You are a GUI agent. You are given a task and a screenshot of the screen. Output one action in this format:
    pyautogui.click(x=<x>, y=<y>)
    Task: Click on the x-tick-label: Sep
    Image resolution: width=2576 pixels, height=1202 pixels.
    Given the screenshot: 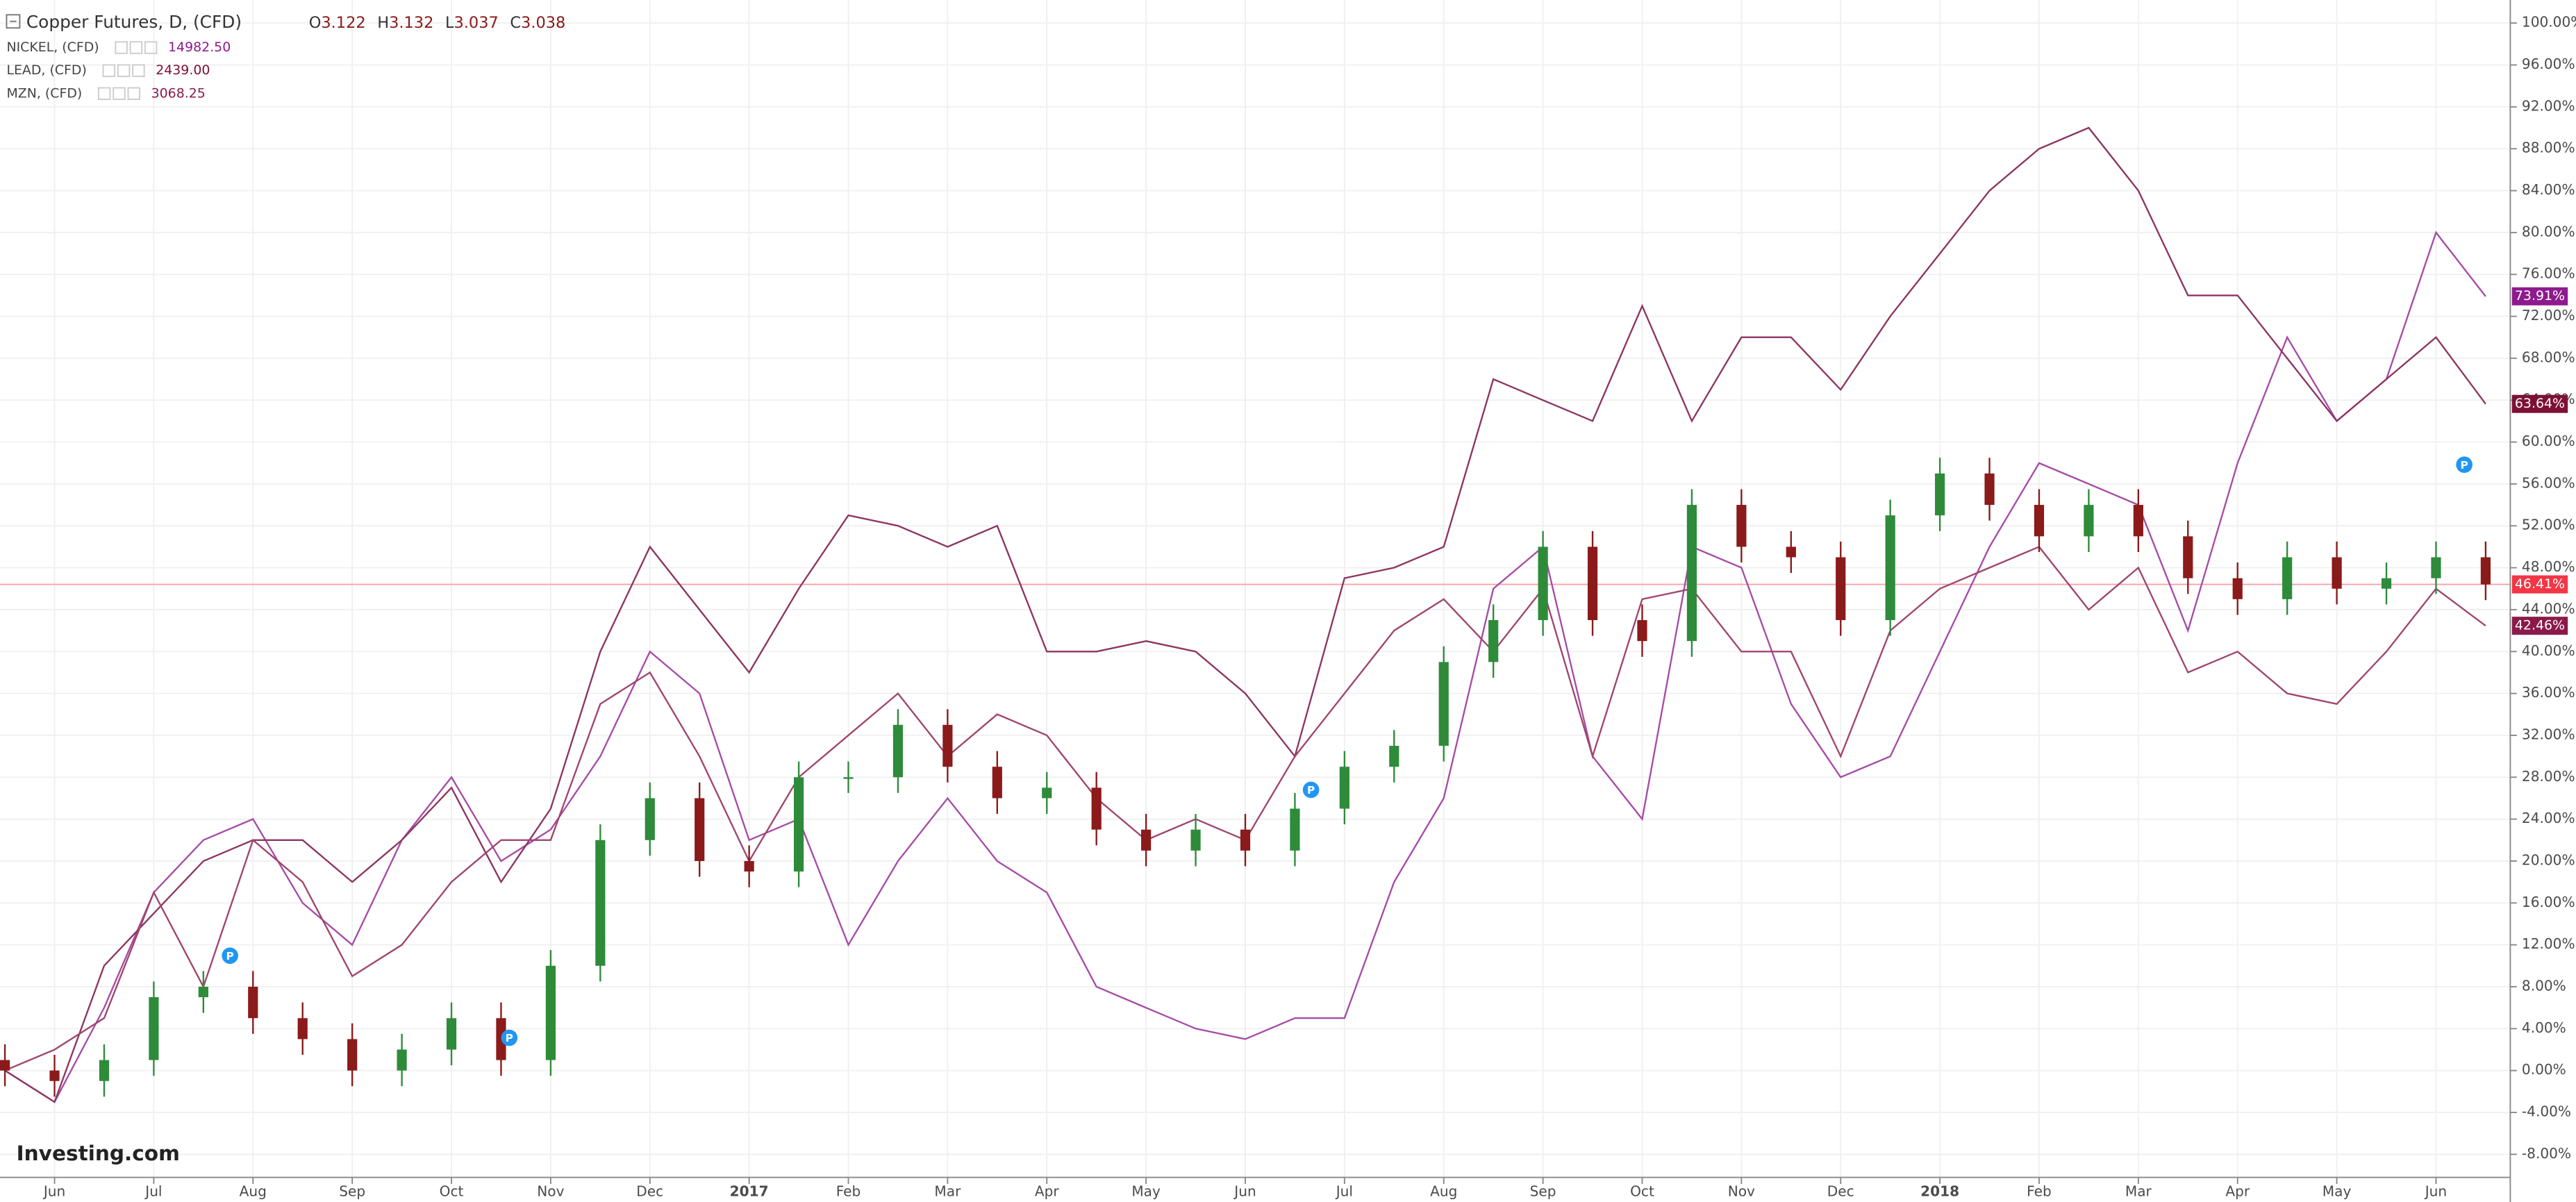 What is the action you would take?
    pyautogui.click(x=352, y=1191)
    